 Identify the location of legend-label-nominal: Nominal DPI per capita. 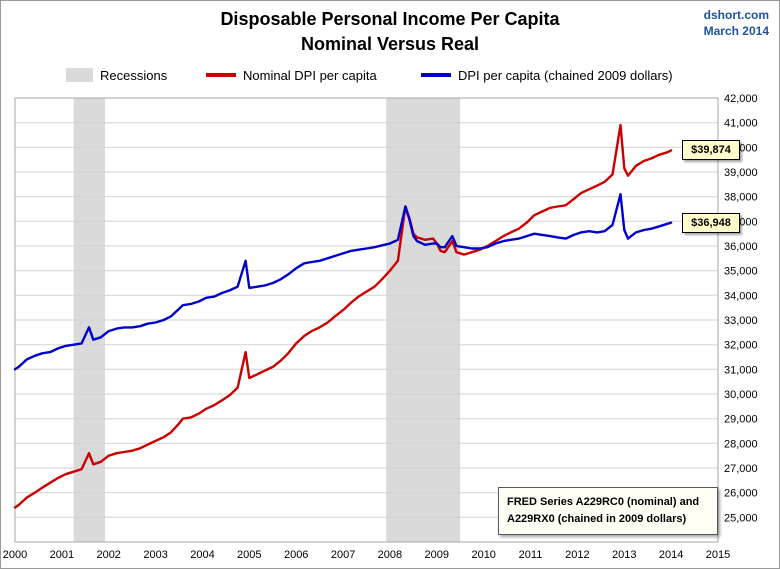
(310, 75).